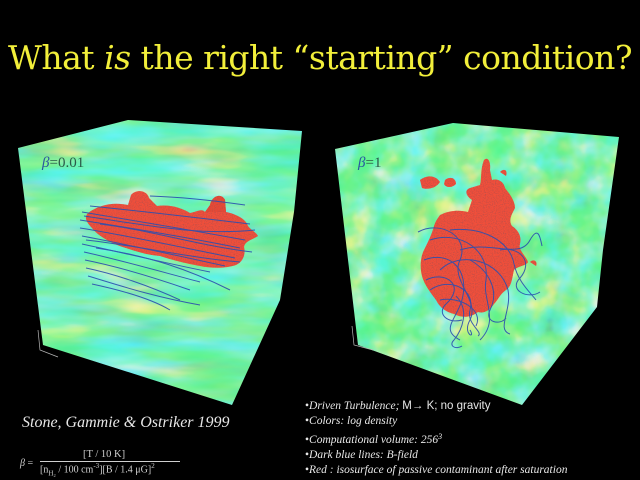 The width and height of the screenshot is (640, 480). I want to click on formula-numerator: [T / 10 K], so click(104, 454).